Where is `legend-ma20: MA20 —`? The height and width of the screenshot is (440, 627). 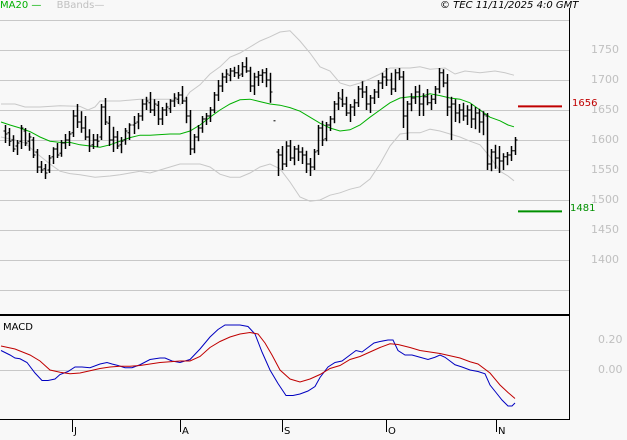 legend-ma20: MA20 — is located at coordinates (21, 5).